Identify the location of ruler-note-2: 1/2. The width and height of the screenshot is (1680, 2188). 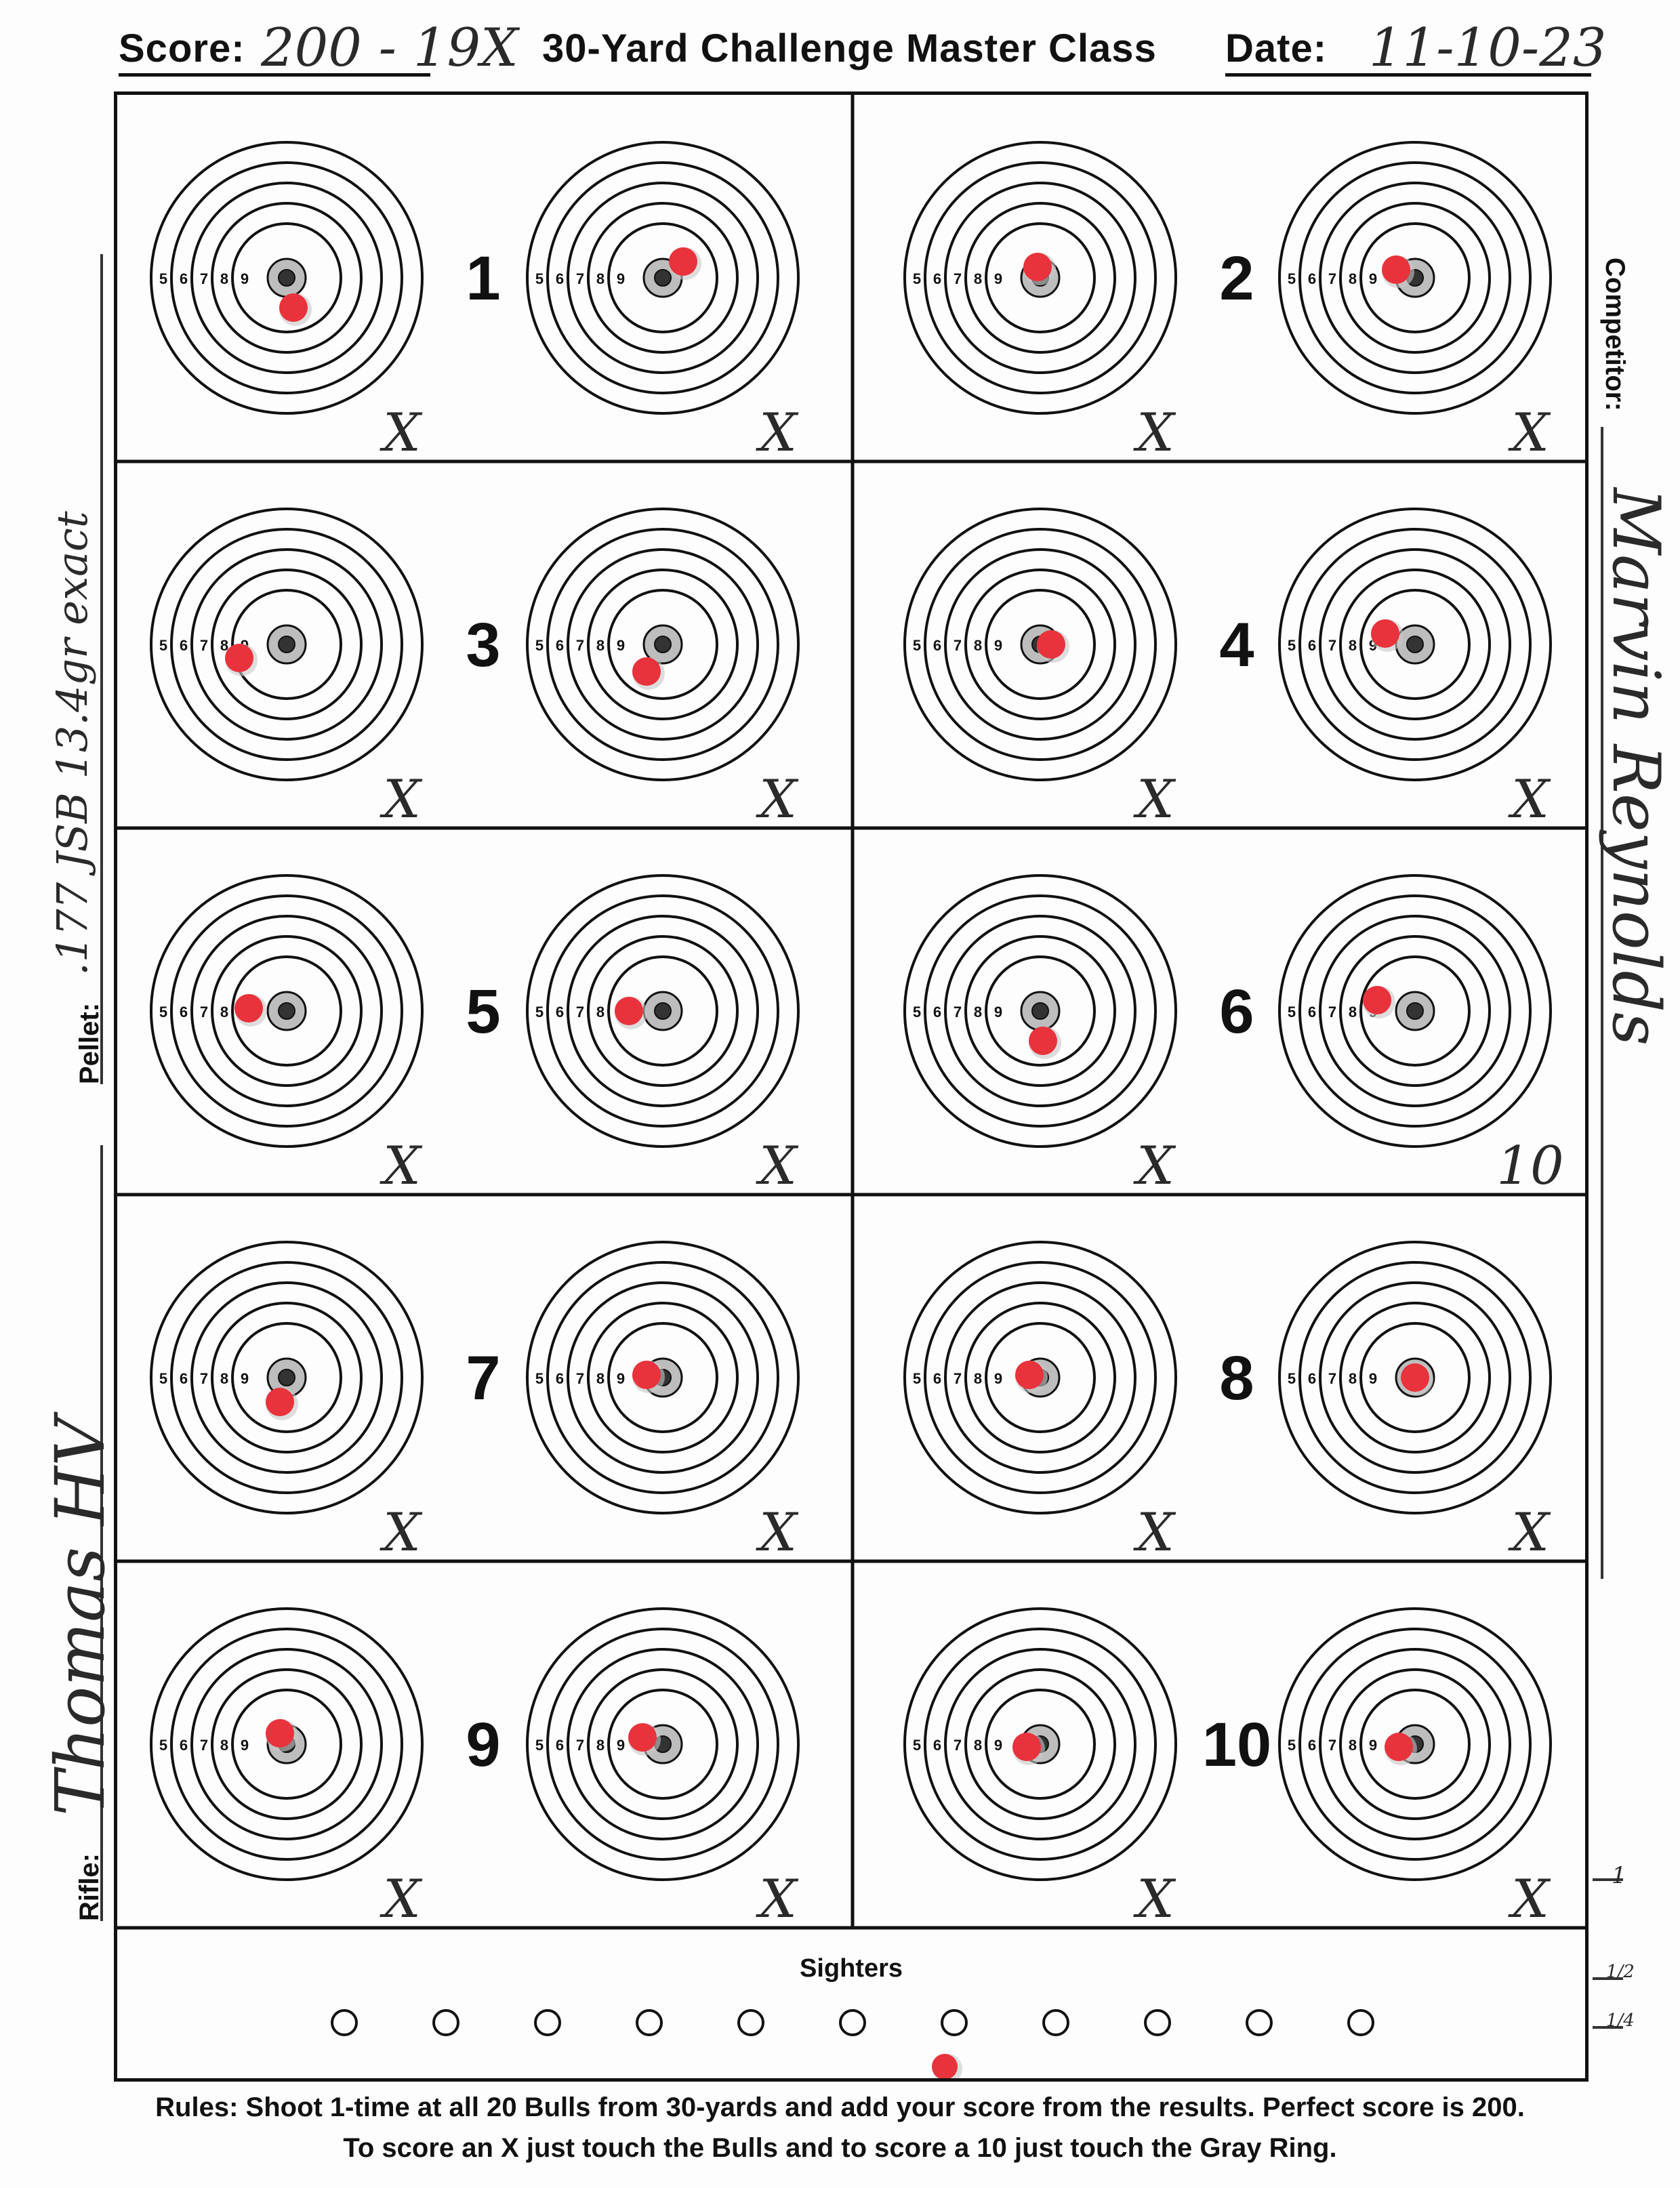
(1621, 1972).